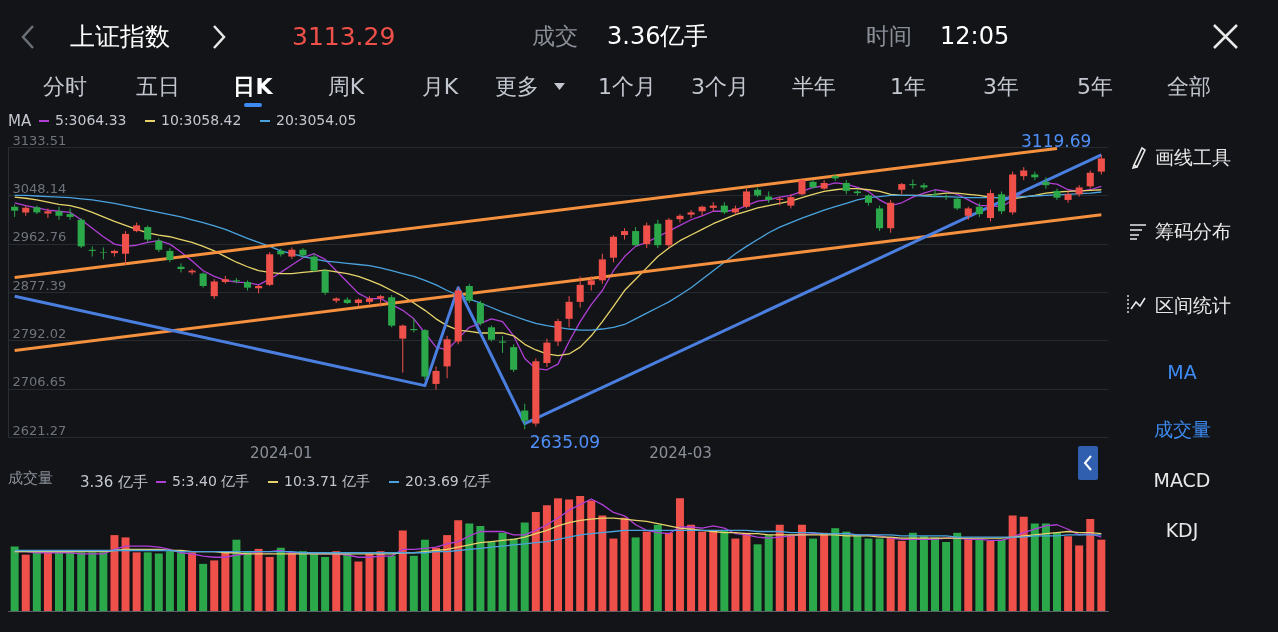 This screenshot has width=1278, height=632. Describe the element at coordinates (39, 333) in the screenshot. I see `y-tick-label: 2792.02` at that location.